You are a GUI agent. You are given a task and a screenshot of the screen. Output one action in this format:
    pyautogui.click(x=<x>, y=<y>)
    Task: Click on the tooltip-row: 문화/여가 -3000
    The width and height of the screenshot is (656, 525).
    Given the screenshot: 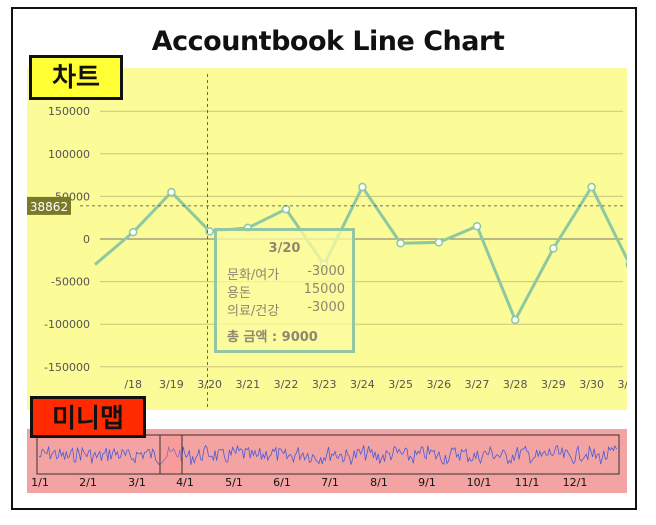 What is the action you would take?
    pyautogui.click(x=286, y=273)
    